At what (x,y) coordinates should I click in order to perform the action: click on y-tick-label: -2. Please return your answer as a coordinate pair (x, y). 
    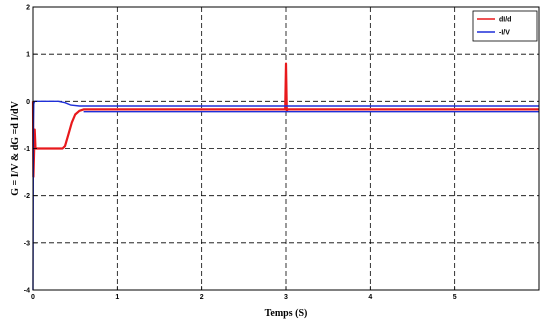
    Looking at the image, I should click on (27, 196).